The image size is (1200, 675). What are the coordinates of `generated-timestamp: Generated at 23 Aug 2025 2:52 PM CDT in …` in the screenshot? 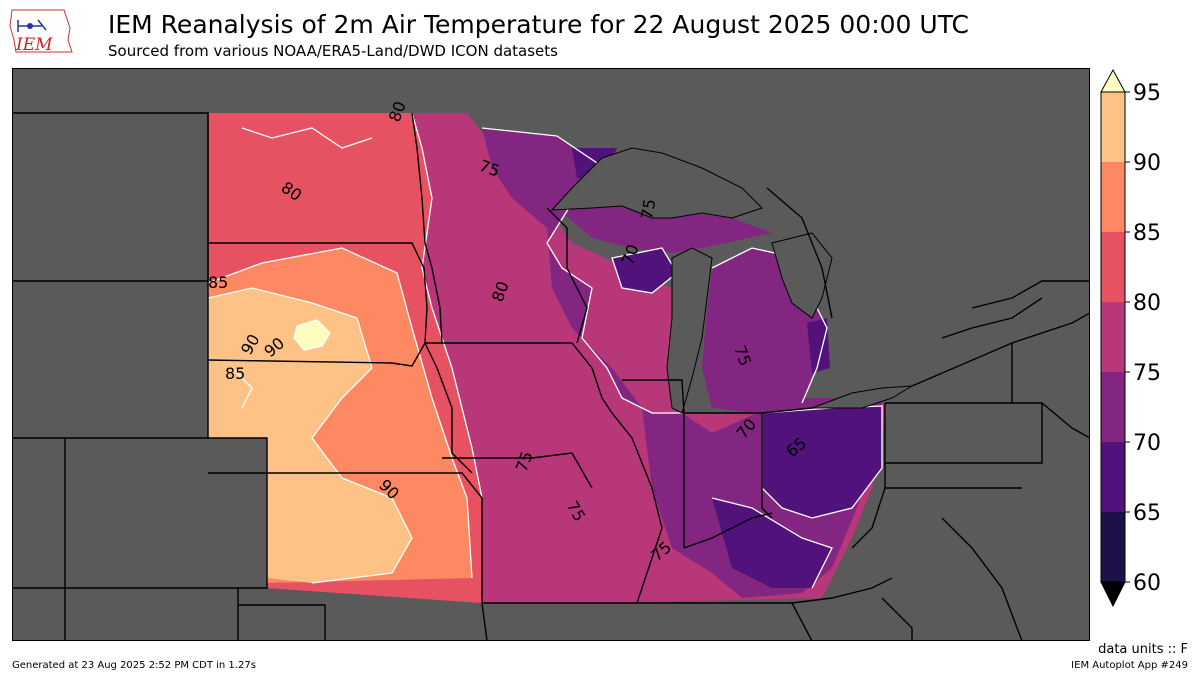 It's located at (134, 665).